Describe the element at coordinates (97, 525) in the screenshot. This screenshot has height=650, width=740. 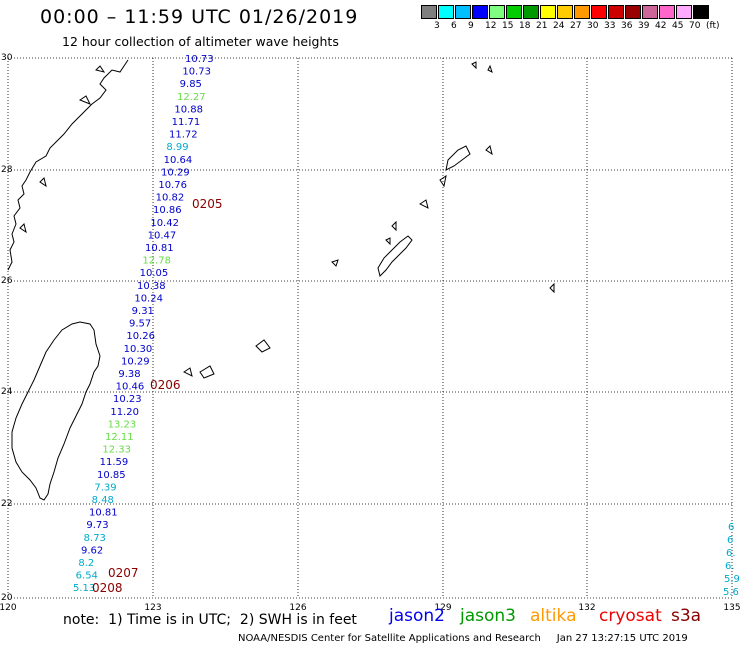
I see `wave-height-value: 9.73` at that location.